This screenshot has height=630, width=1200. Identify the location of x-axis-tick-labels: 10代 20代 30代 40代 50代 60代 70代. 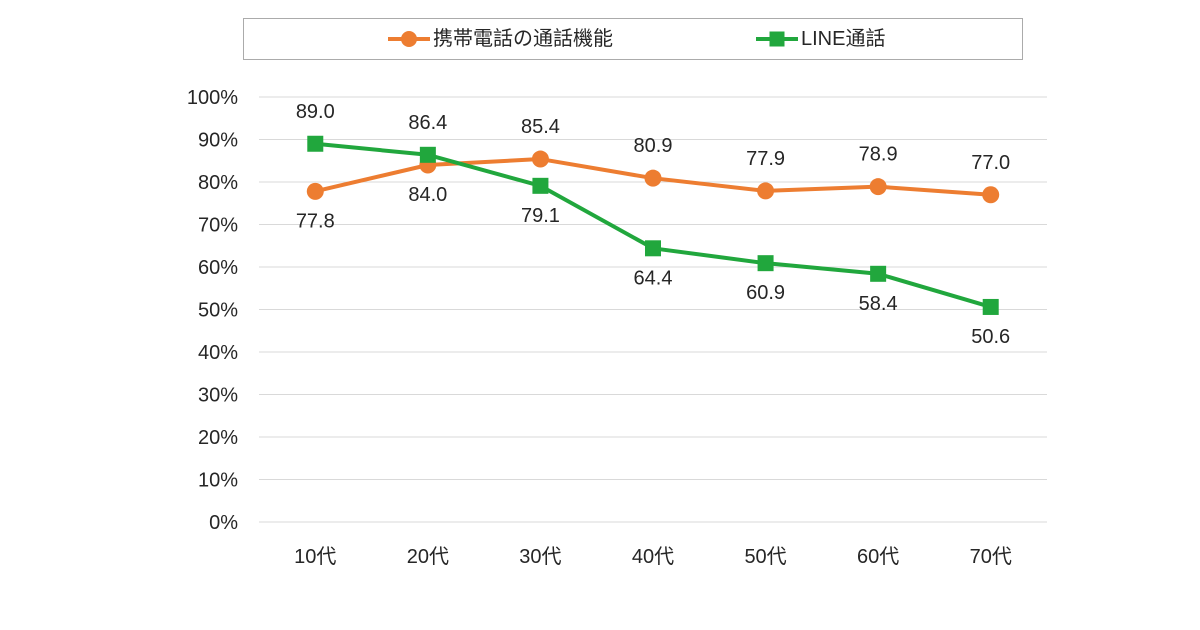
(653, 556).